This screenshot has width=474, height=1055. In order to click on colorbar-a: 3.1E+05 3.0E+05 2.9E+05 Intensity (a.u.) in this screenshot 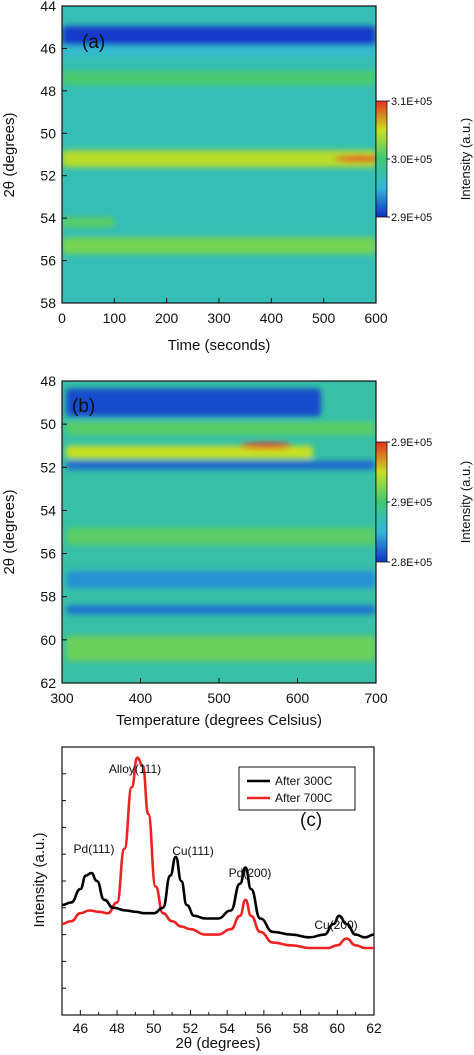, I will do `click(424, 160)`.